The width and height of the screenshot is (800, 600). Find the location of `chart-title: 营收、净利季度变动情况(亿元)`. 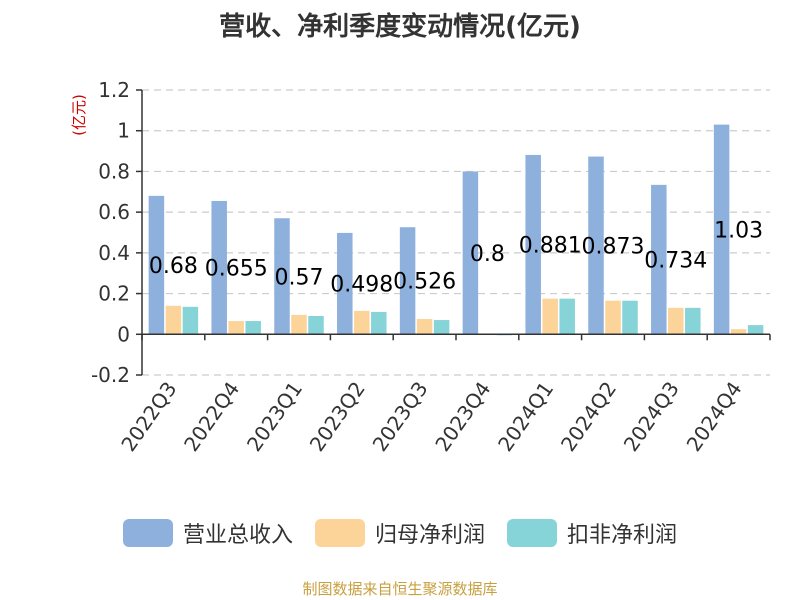

chart-title: 营收、净利季度变动情况(亿元) is located at coordinates (400, 27).